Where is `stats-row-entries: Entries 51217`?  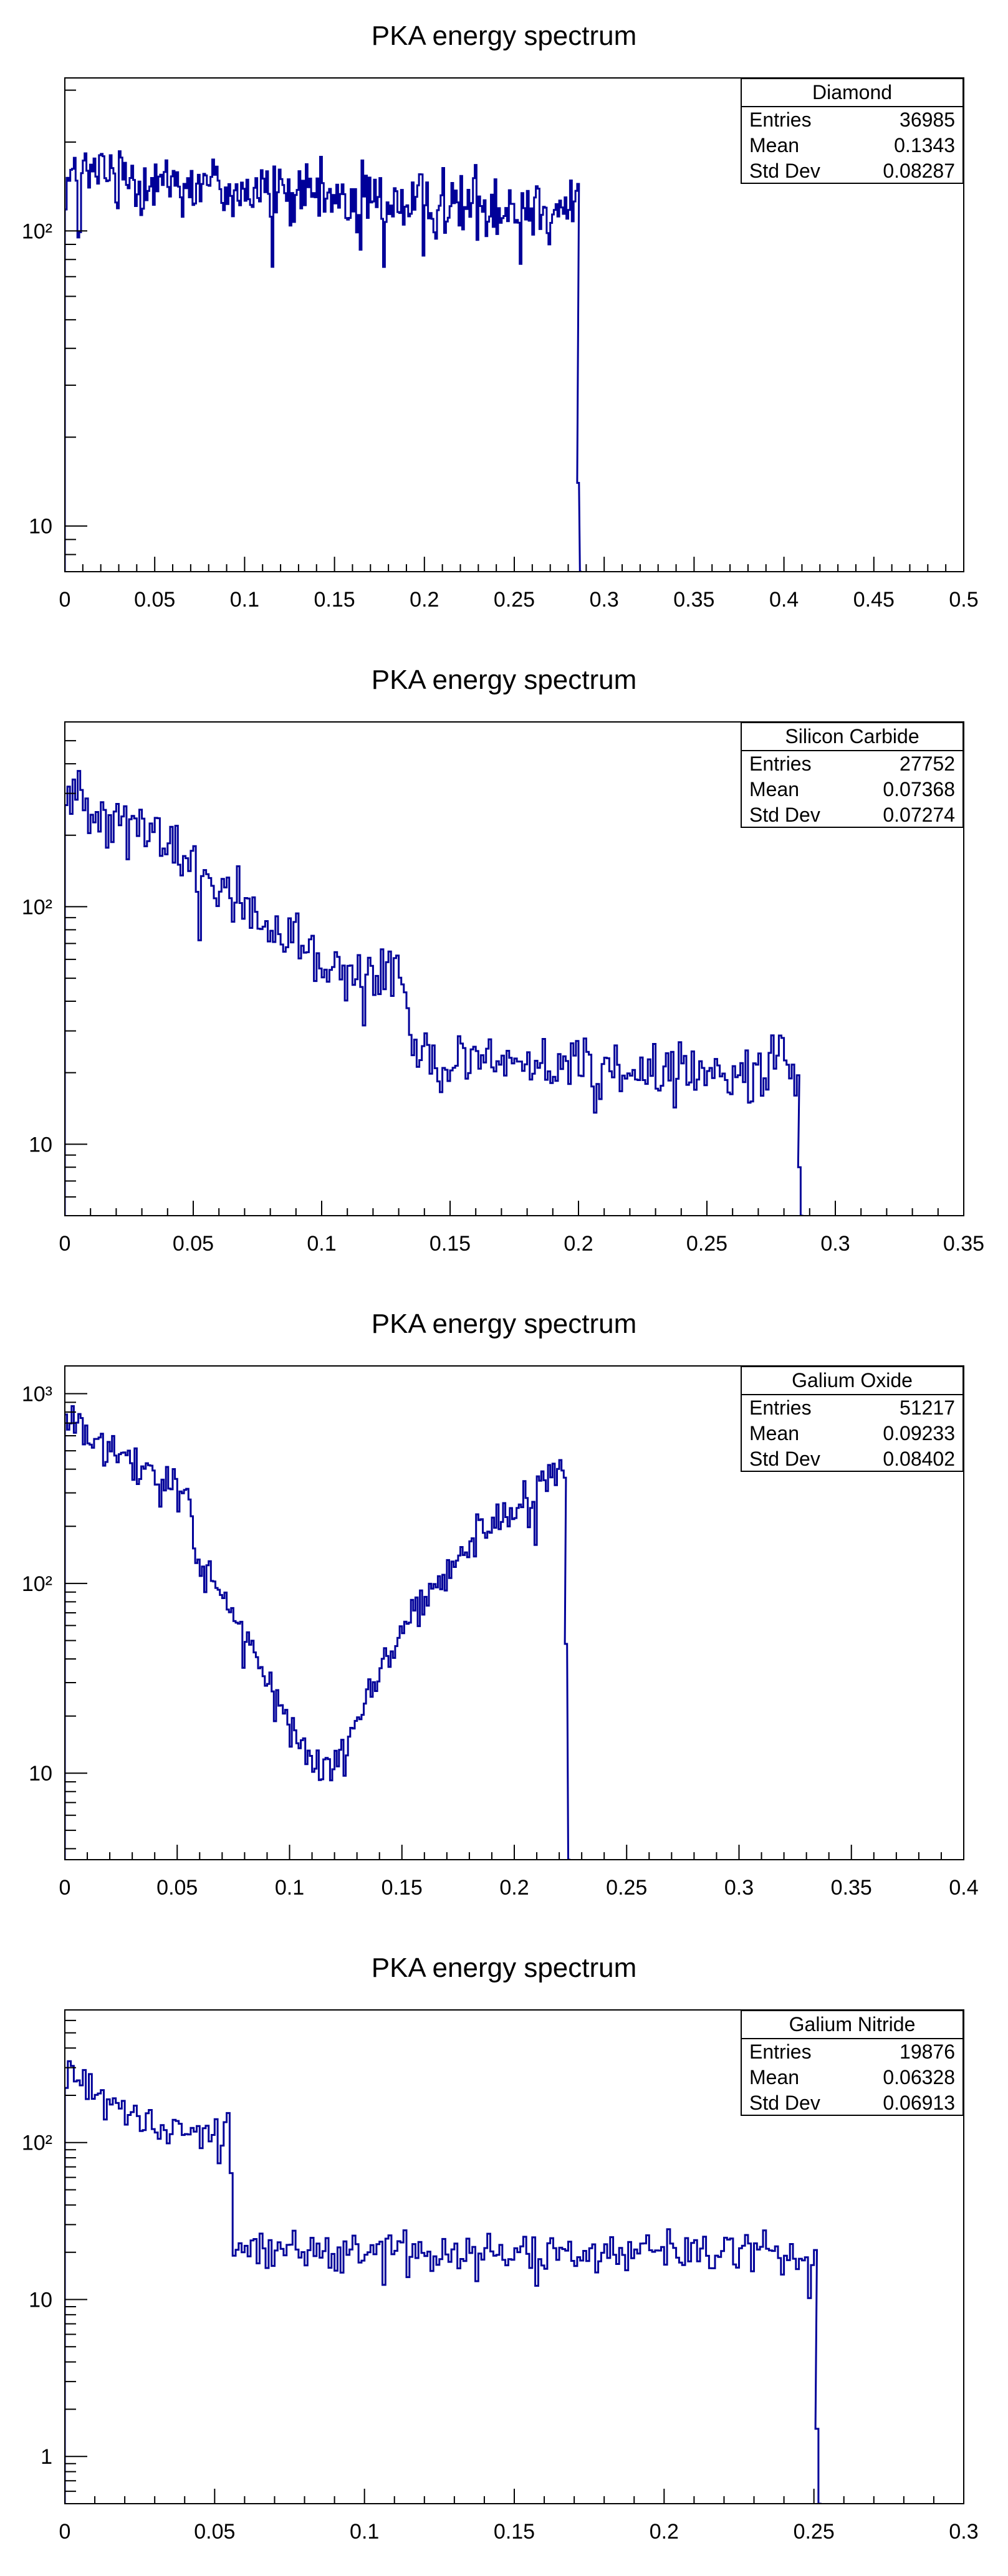 stats-row-entries: Entries 51217 is located at coordinates (852, 1408).